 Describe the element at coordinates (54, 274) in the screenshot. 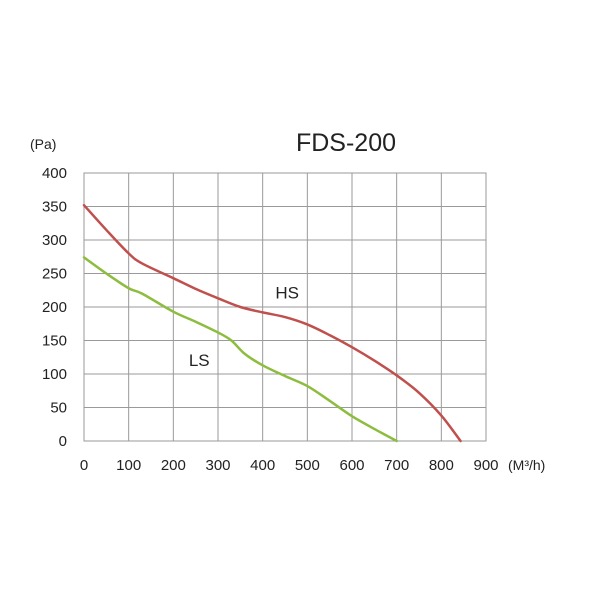

I see `y-tick-label: 250` at that location.